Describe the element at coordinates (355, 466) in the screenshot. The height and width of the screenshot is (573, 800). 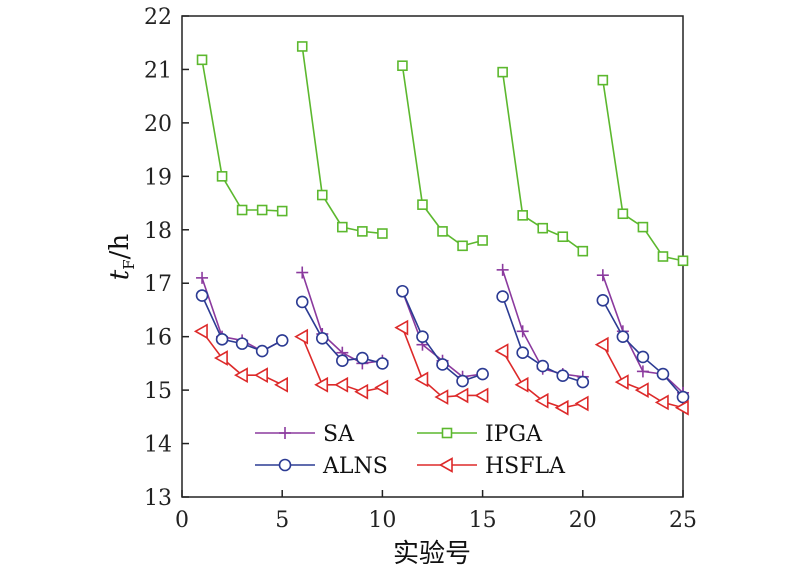
I see `legend-label: ALNS` at that location.